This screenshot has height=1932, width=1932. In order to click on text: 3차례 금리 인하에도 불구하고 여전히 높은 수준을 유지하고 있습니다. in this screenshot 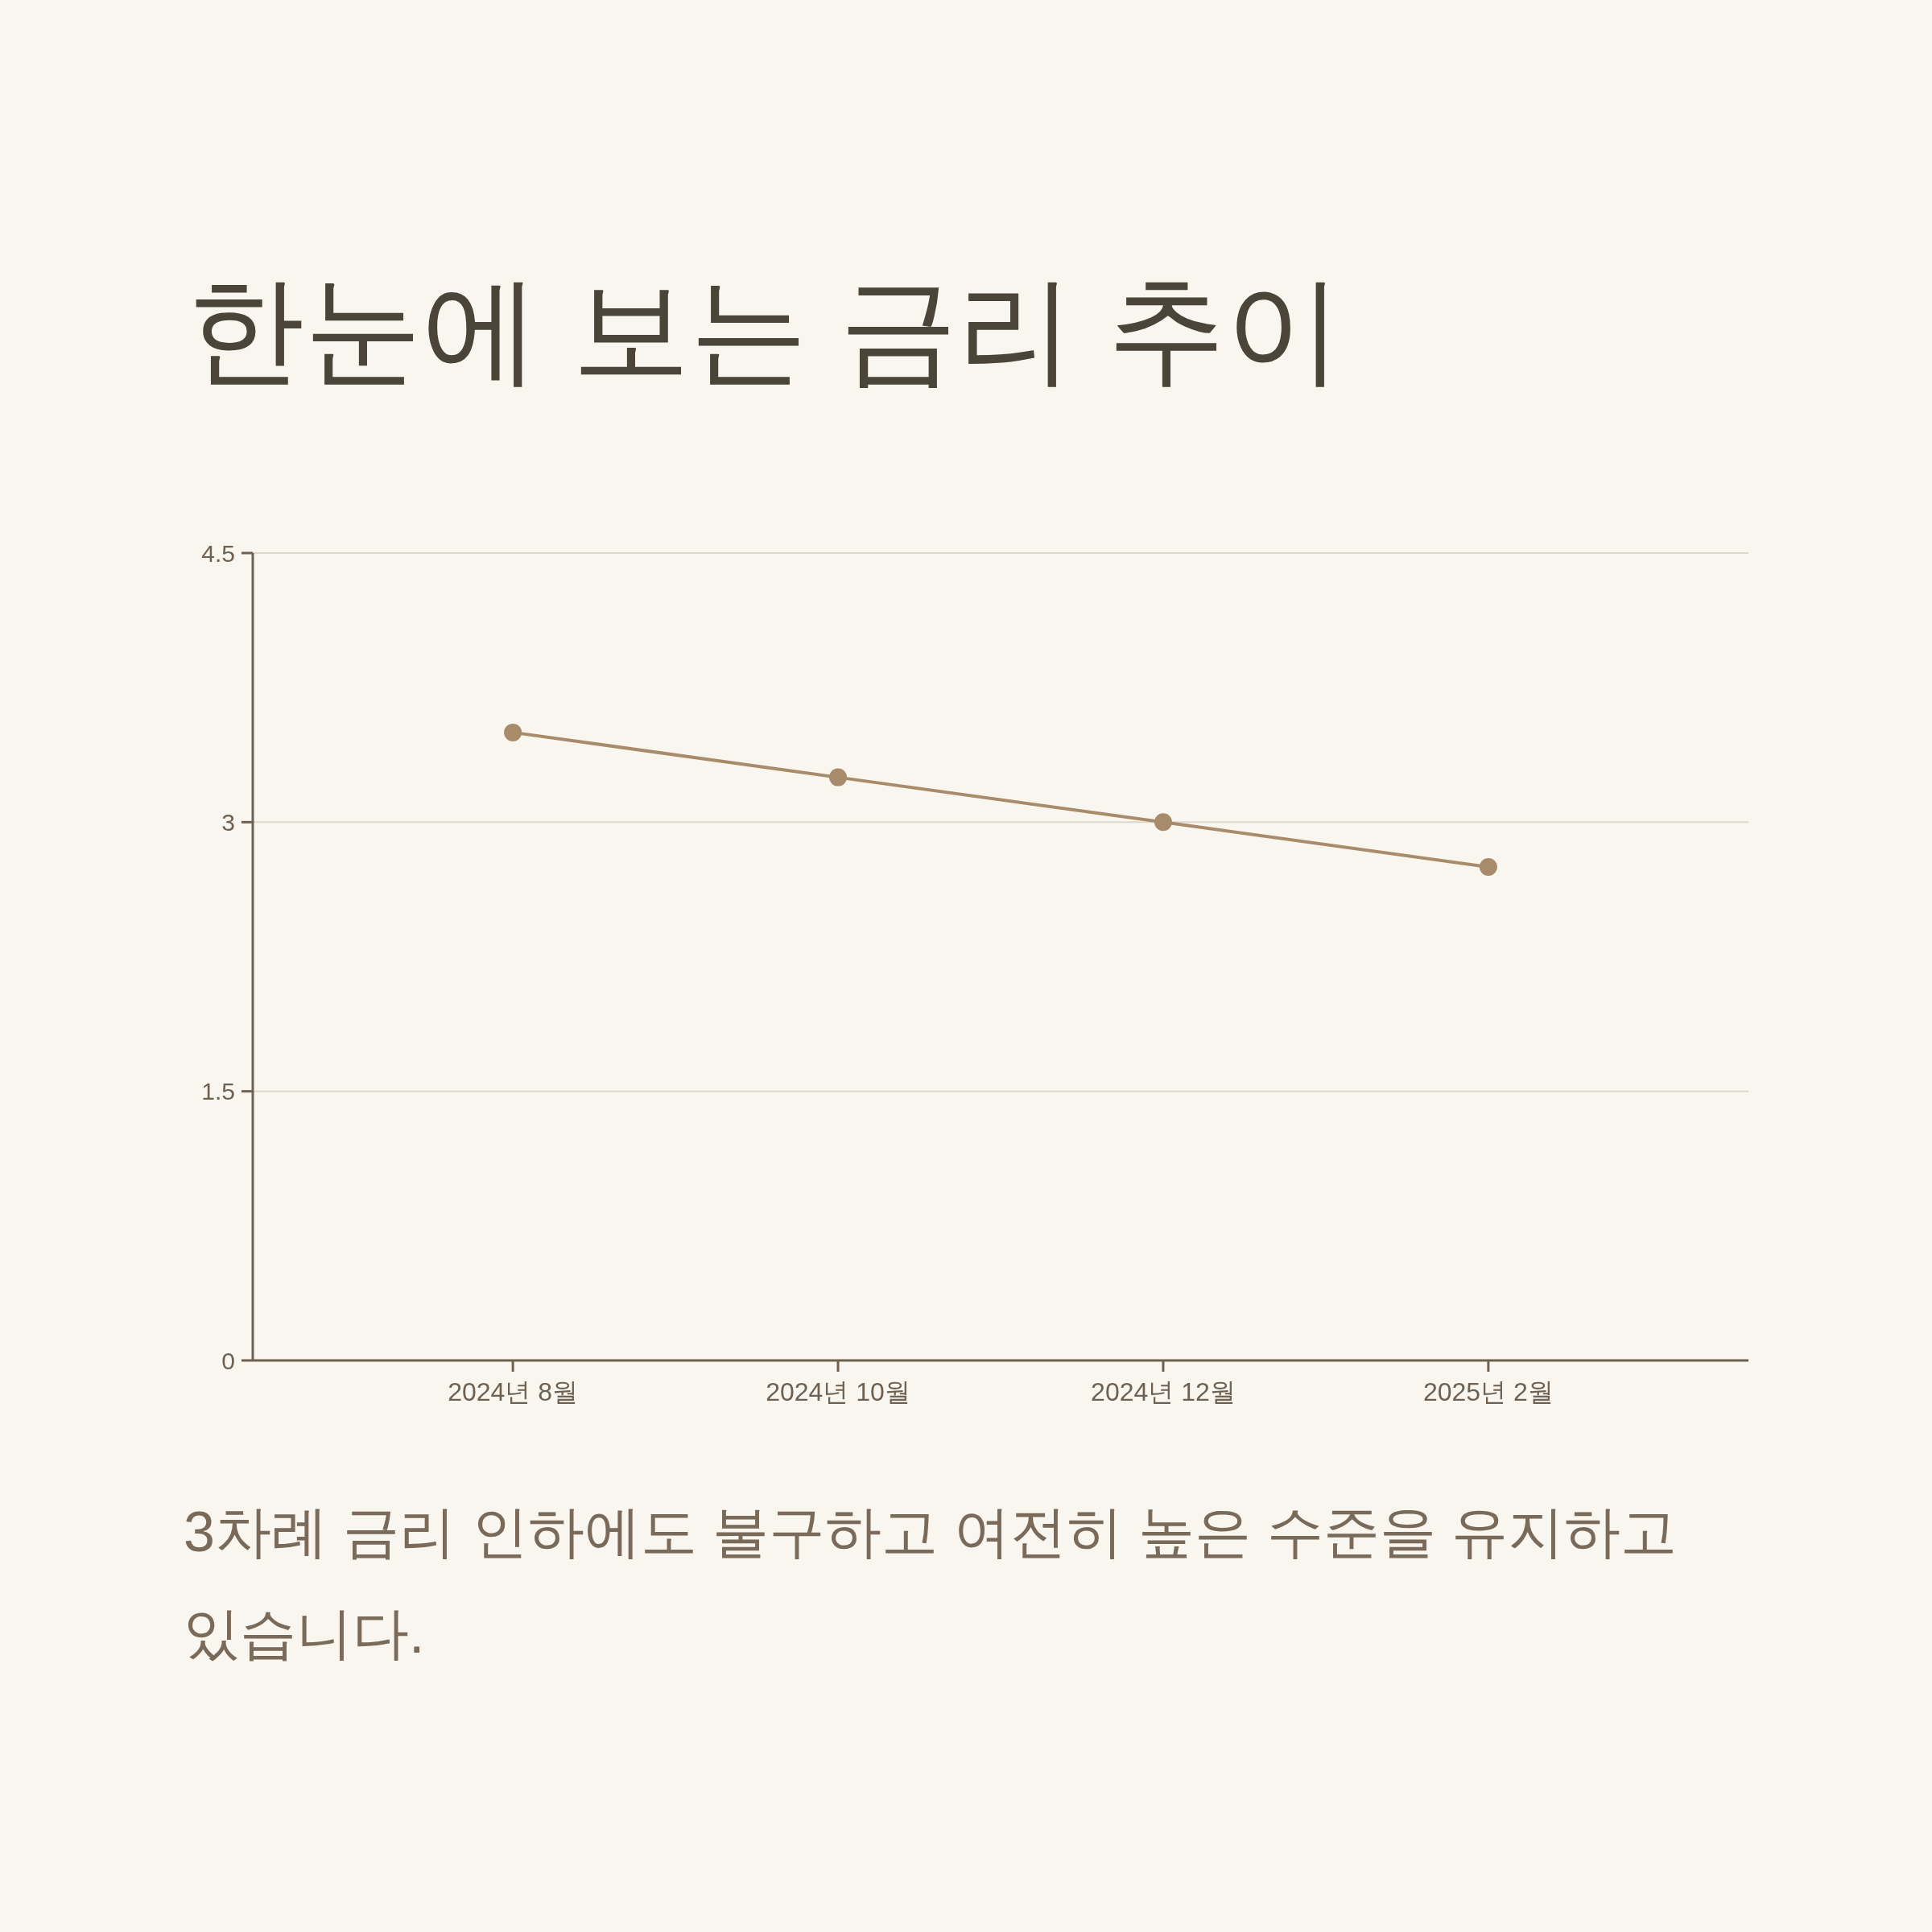, I will do `click(931, 1583)`.